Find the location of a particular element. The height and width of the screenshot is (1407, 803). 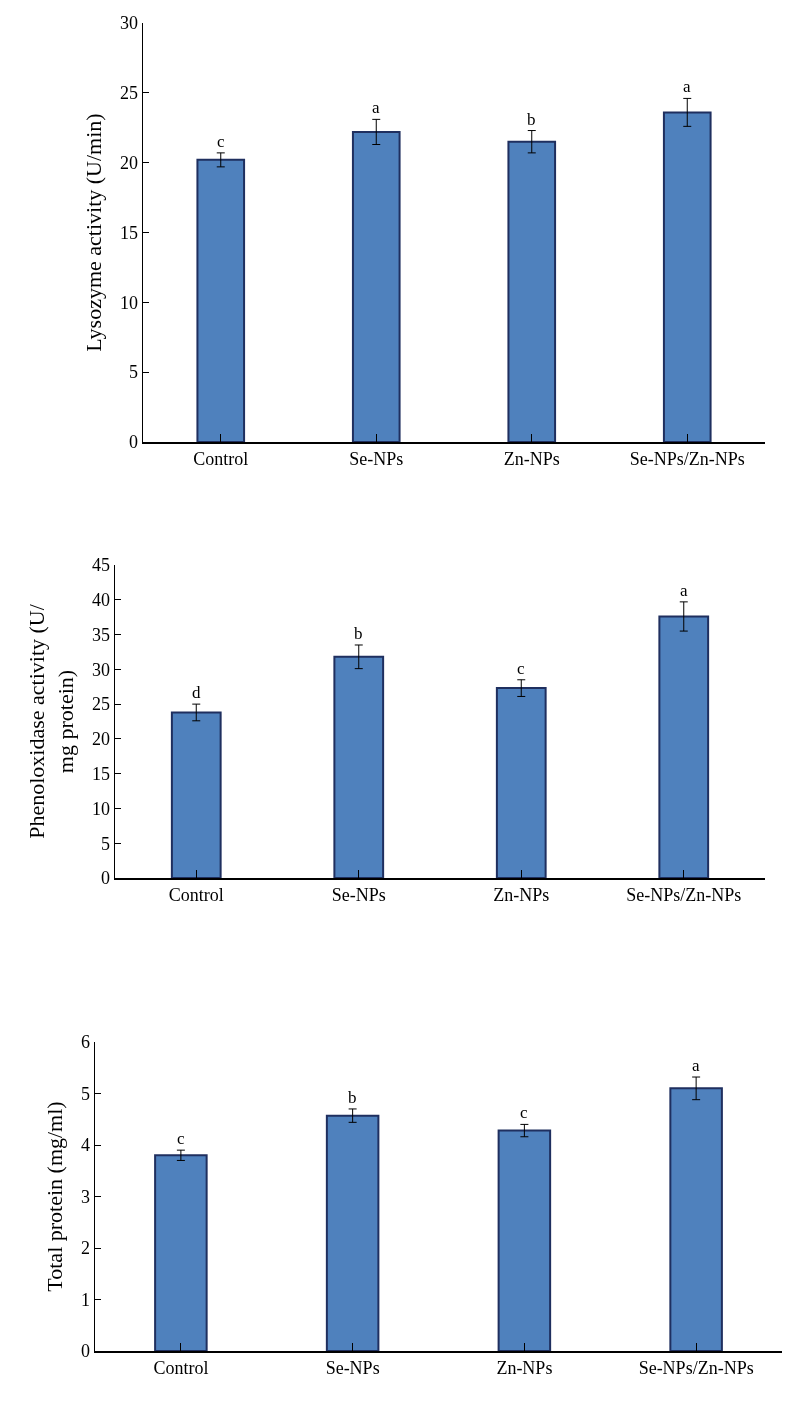

y-tick-label: 40 is located at coordinates (100, 600).